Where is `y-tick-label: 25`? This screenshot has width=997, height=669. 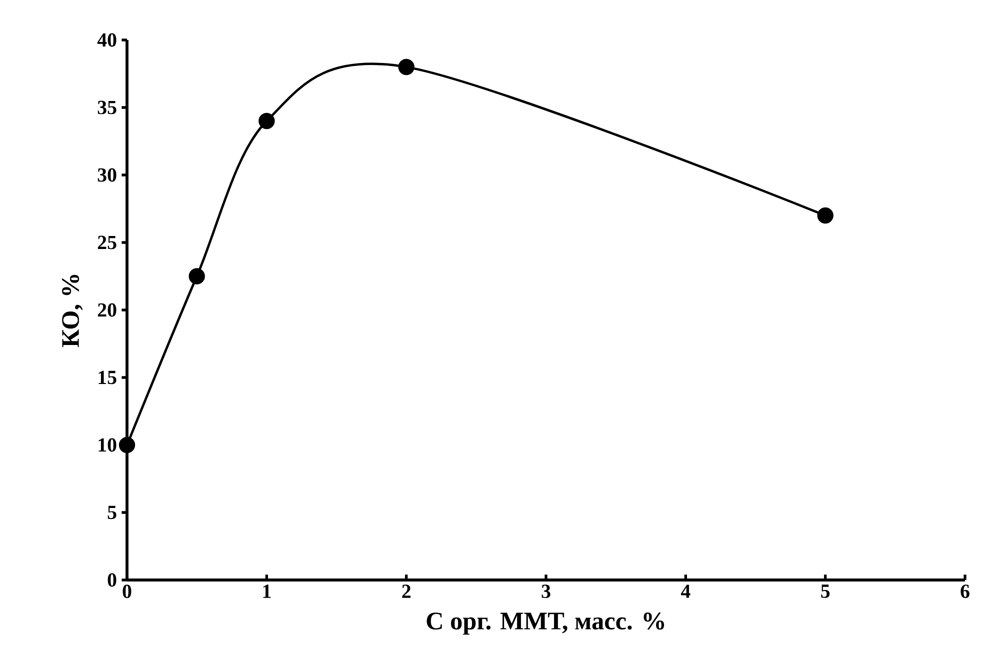
y-tick-label: 25 is located at coordinates (107, 243).